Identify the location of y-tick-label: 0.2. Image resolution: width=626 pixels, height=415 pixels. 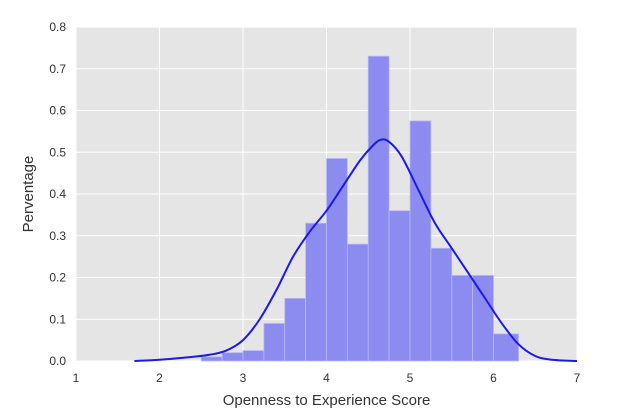
(57, 278).